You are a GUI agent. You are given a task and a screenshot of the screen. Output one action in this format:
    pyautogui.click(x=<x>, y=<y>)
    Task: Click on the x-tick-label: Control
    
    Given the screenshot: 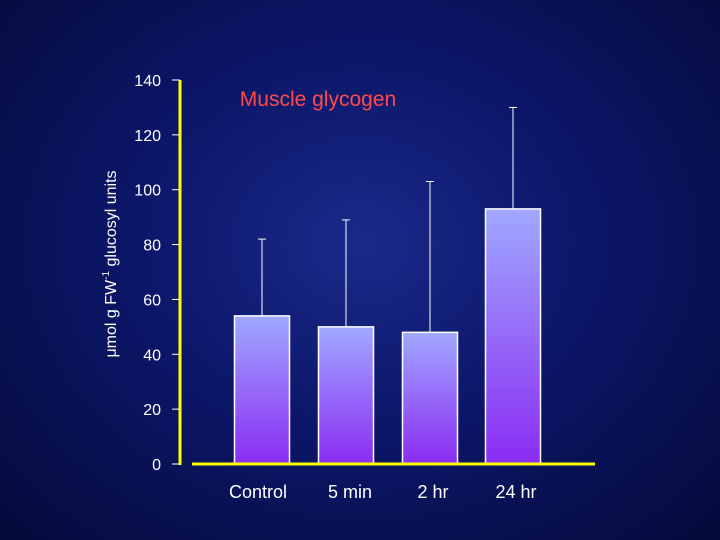 What is the action you would take?
    pyautogui.click(x=258, y=492)
    